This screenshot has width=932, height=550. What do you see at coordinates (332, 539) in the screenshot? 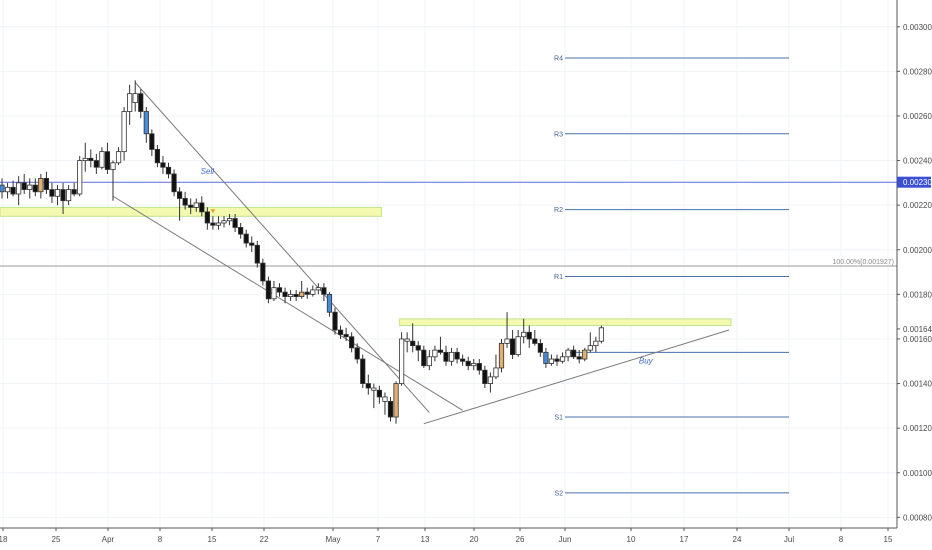
I see `x-tick-label: May` at bounding box center [332, 539].